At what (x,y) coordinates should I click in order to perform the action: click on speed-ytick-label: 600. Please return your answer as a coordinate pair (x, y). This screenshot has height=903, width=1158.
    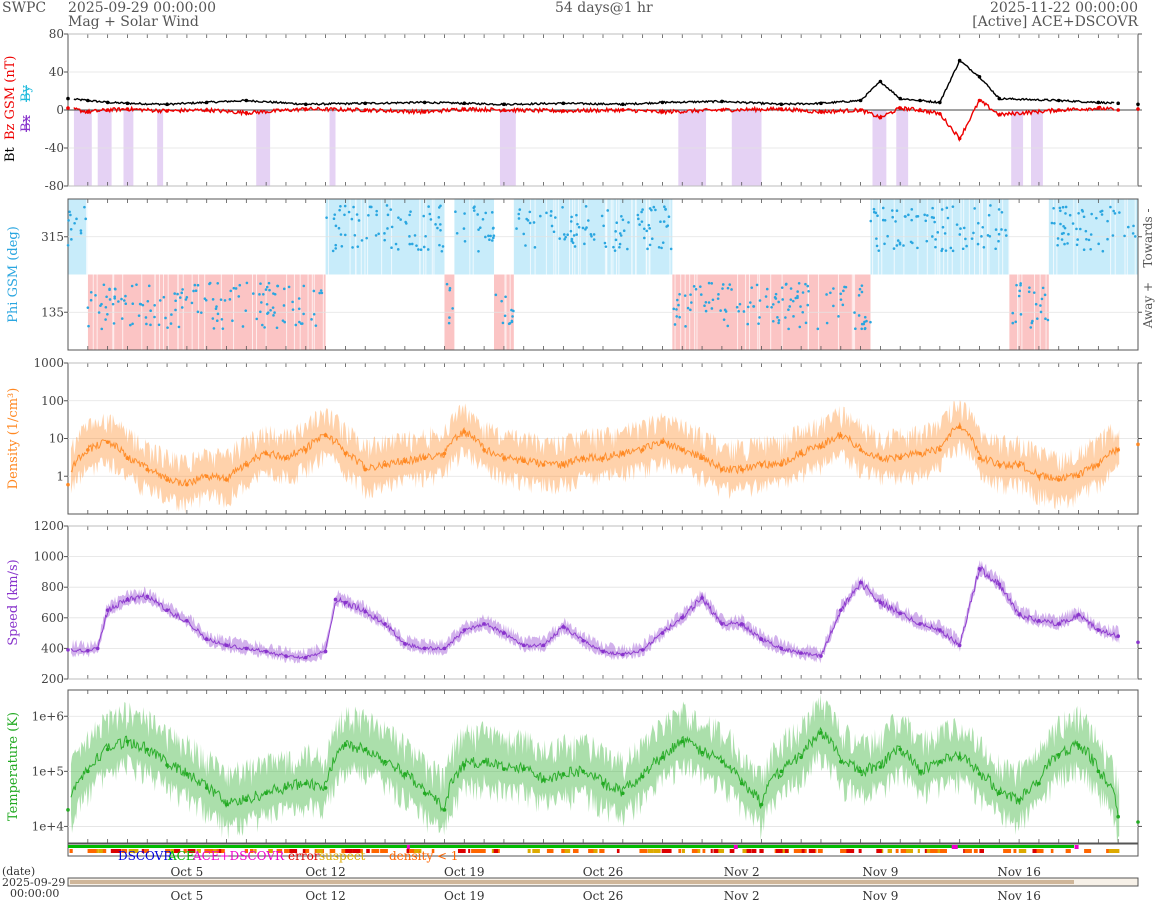
    Looking at the image, I should click on (52, 618).